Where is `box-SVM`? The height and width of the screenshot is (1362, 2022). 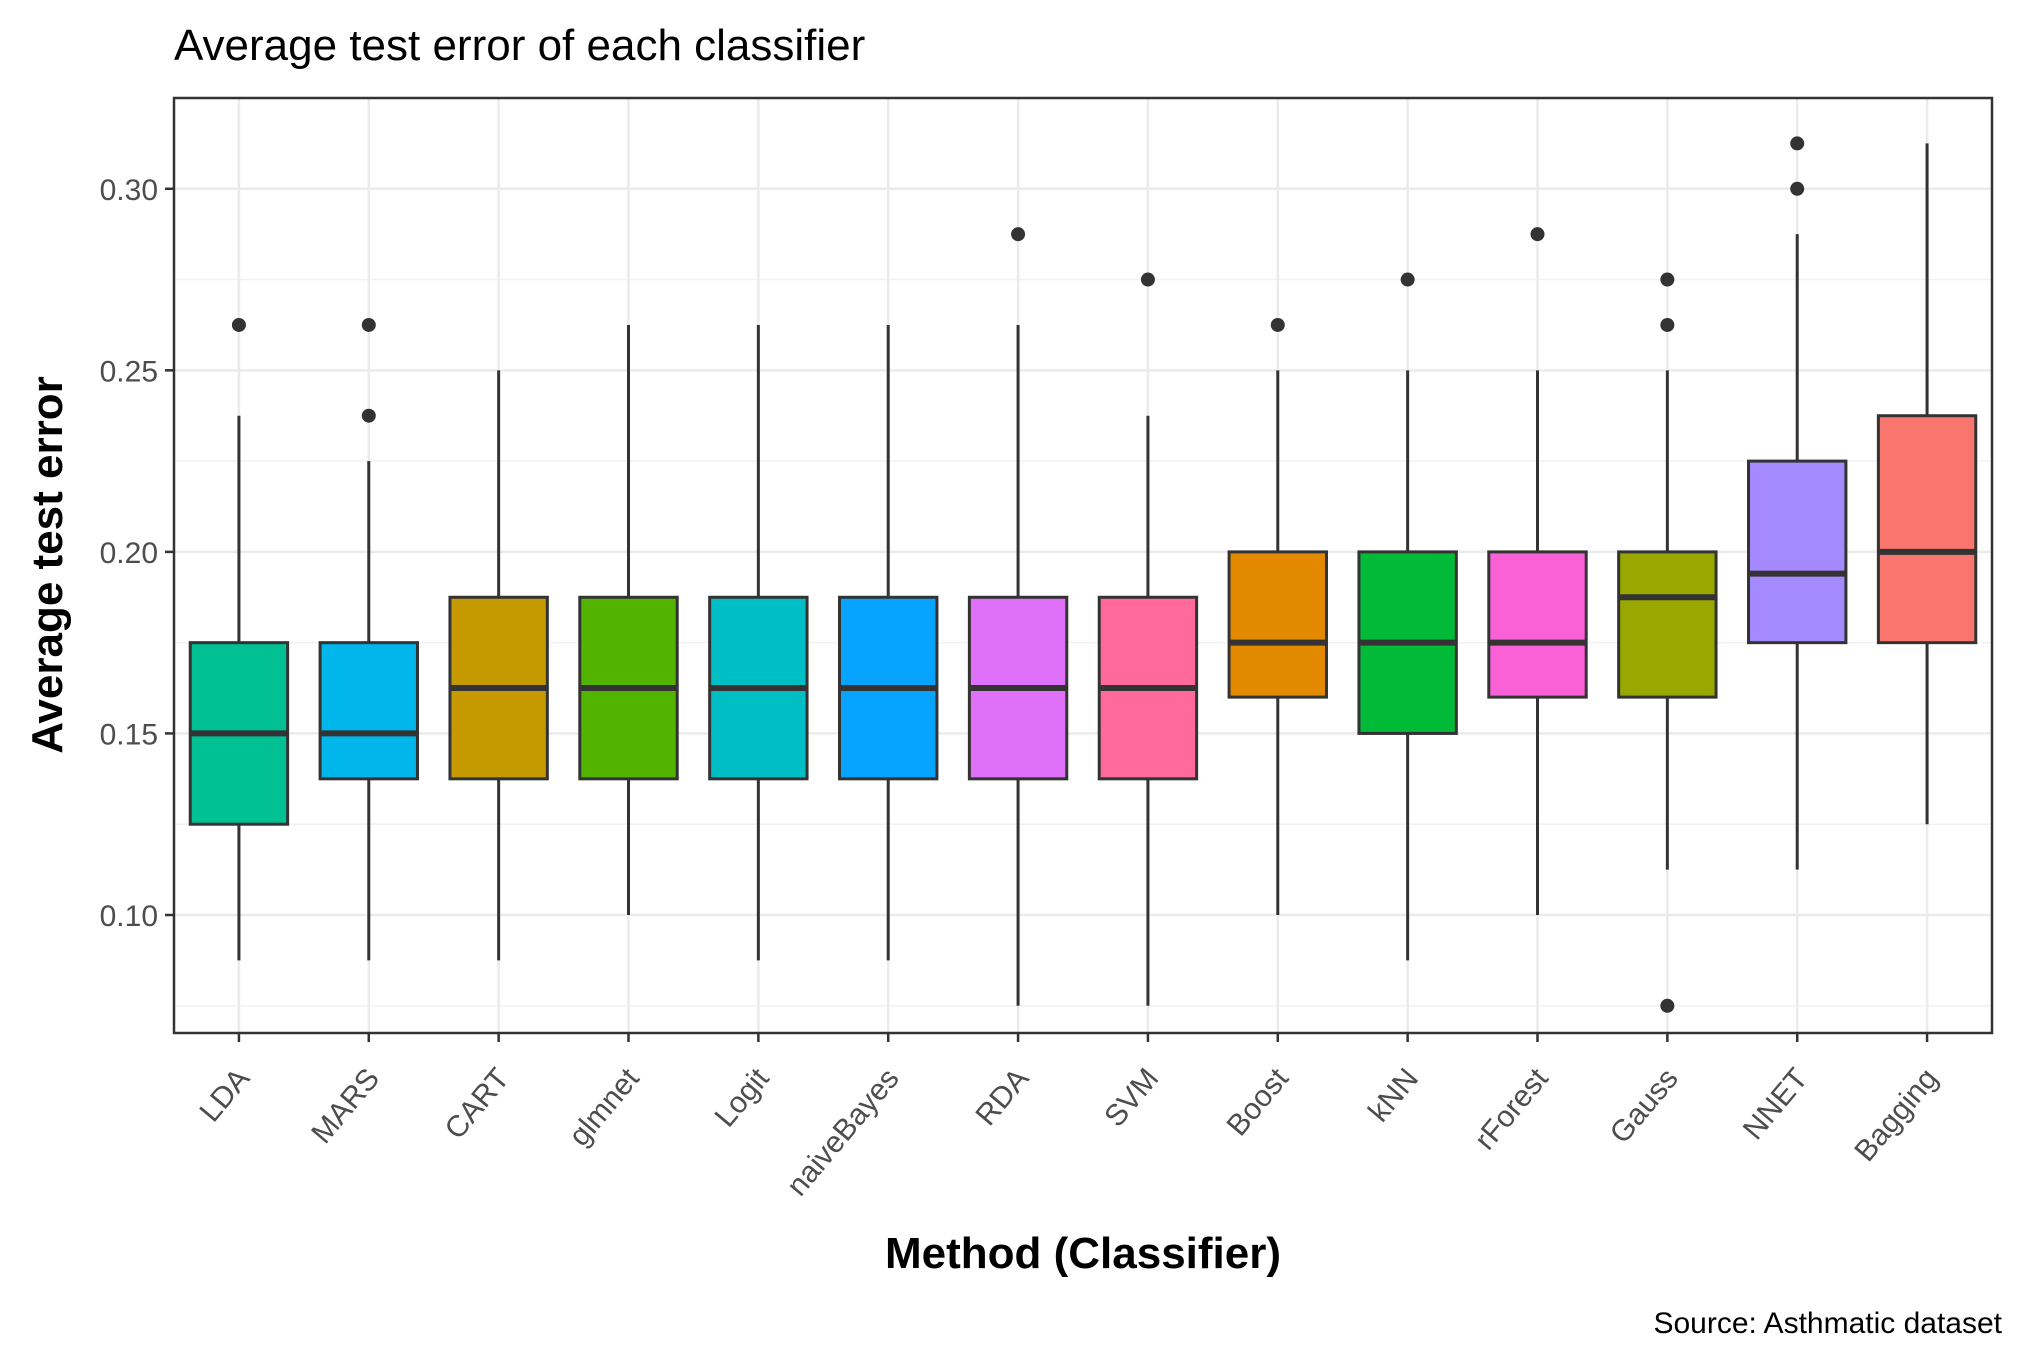
box-SVM is located at coordinates (1148, 639).